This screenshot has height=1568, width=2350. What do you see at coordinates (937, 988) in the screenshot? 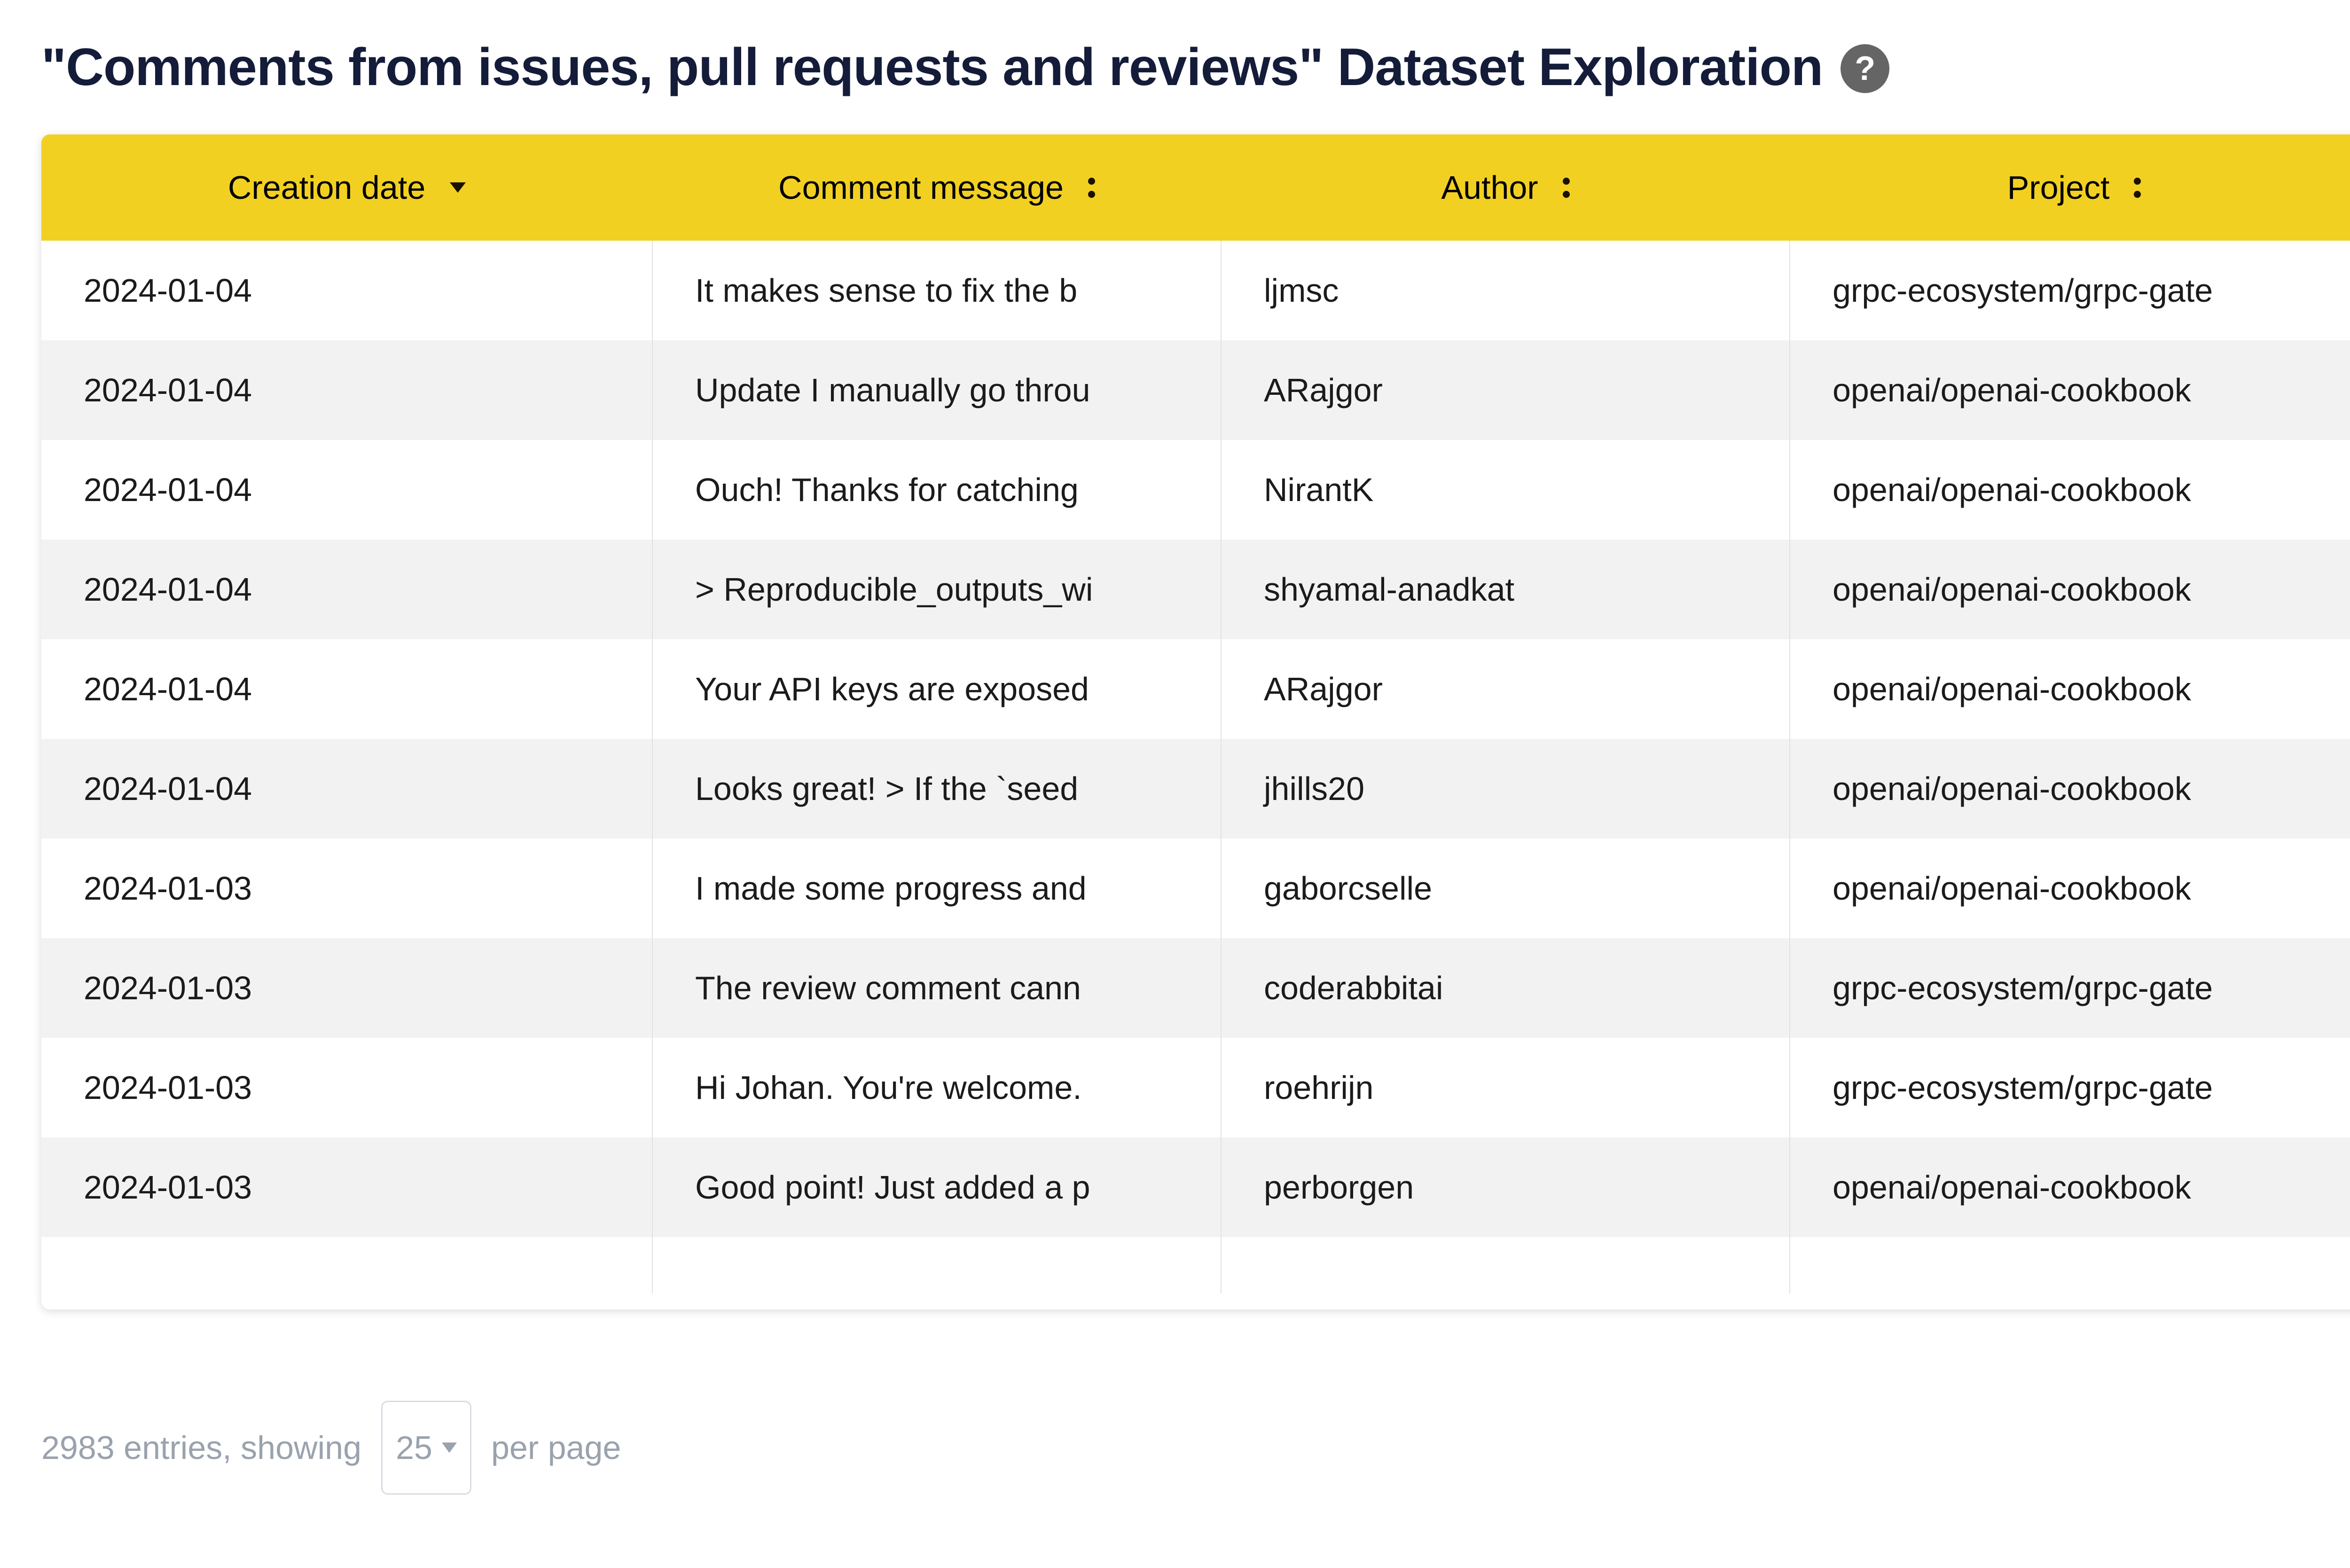
I see `cell-comment: The review comment cann` at bounding box center [937, 988].